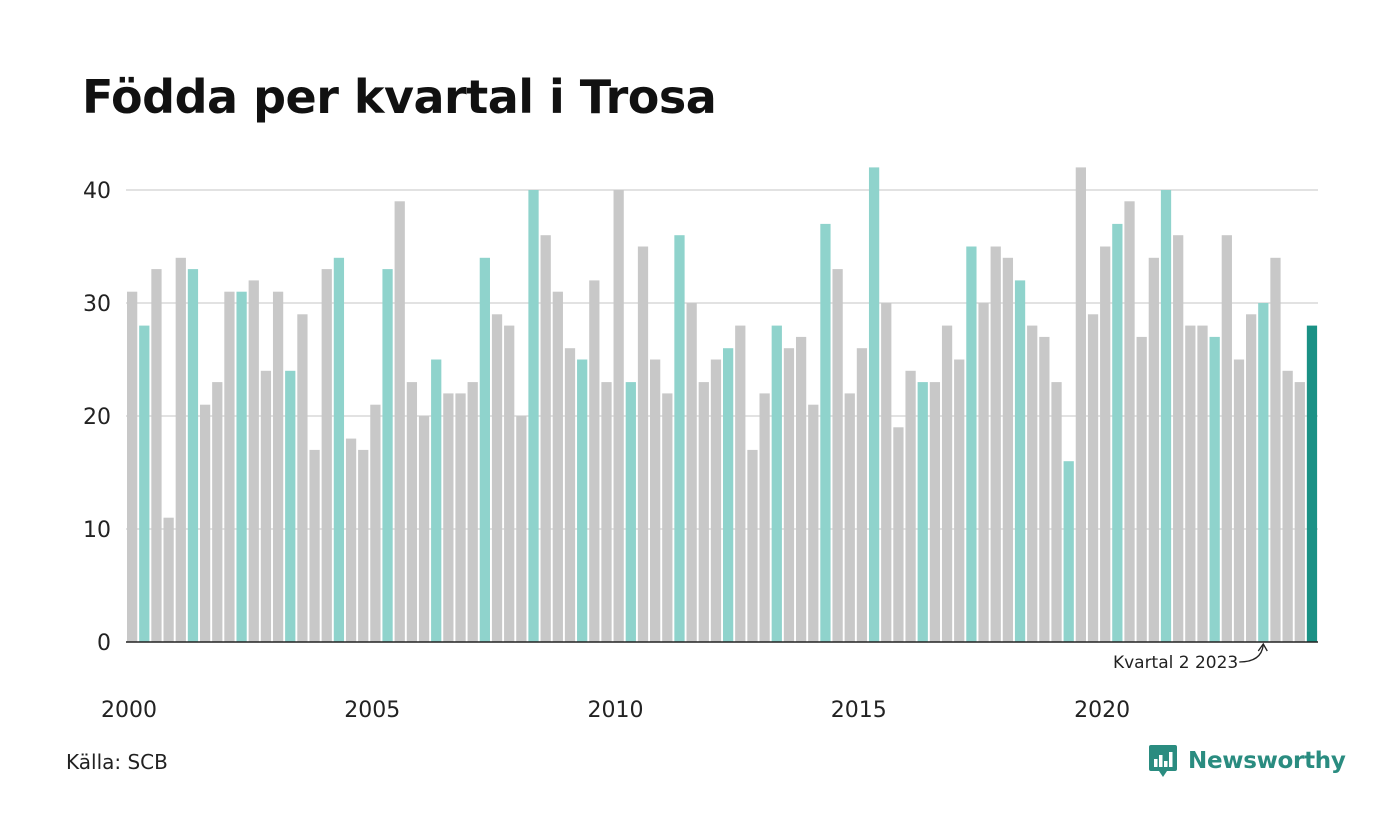 The width and height of the screenshot is (1400, 840). I want to click on brand-logo: Newsworthy, so click(1247, 761).